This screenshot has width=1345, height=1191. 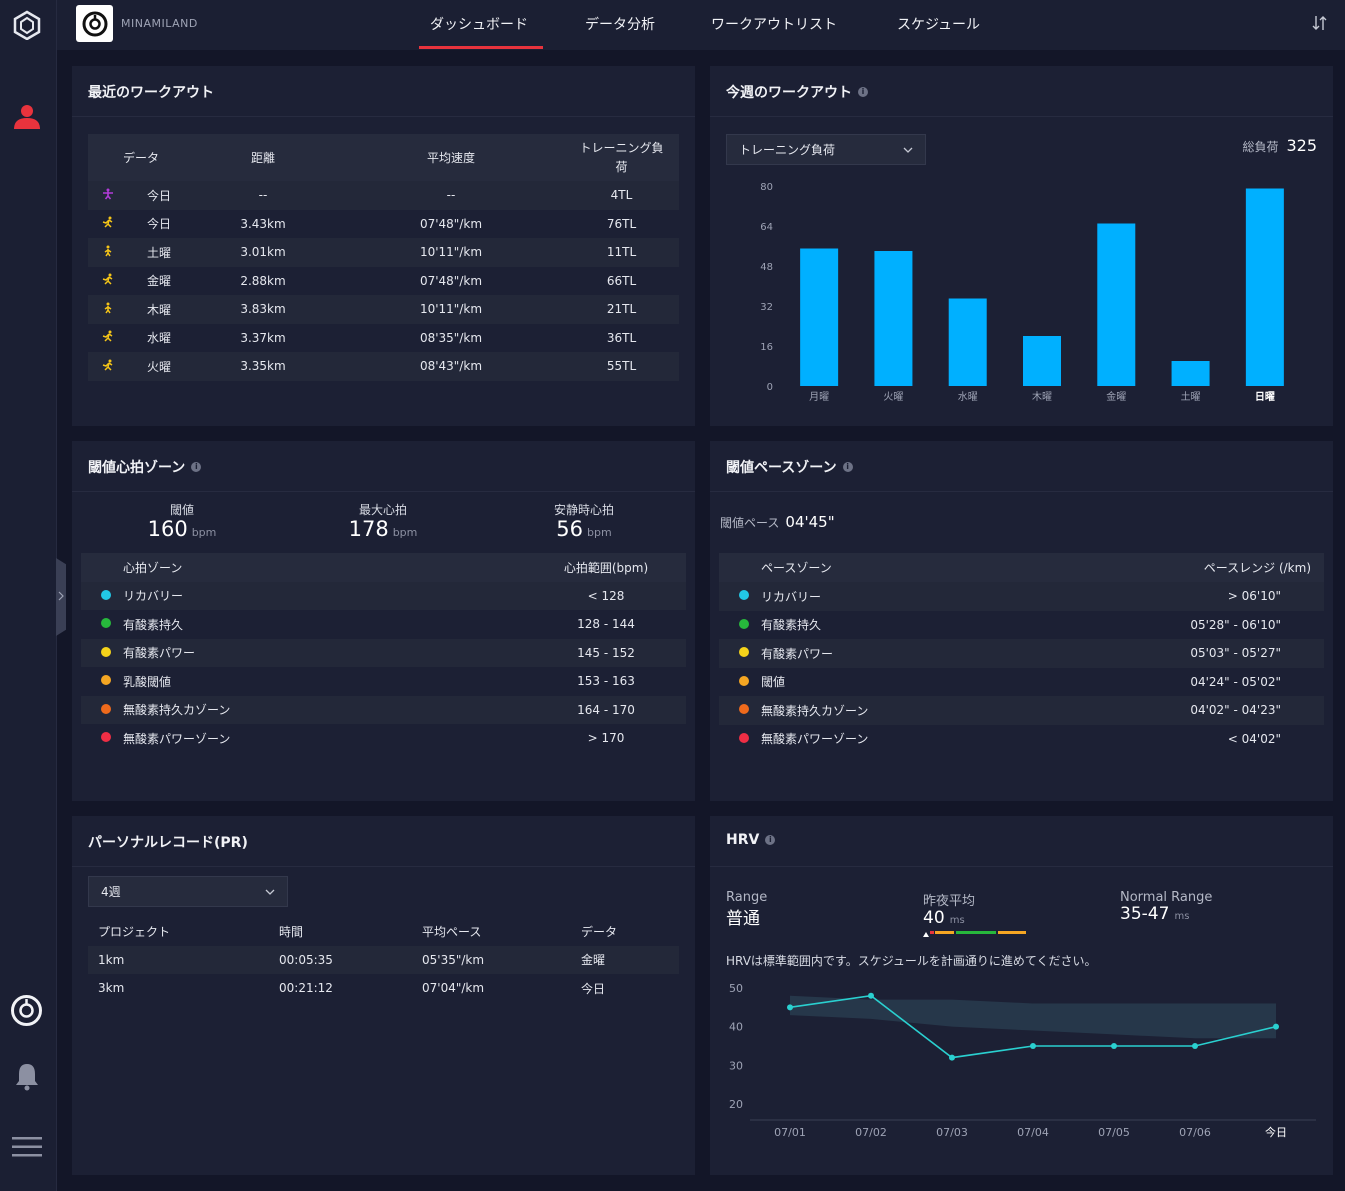 I want to click on pr-time: 00:21:12, so click(x=306, y=988).